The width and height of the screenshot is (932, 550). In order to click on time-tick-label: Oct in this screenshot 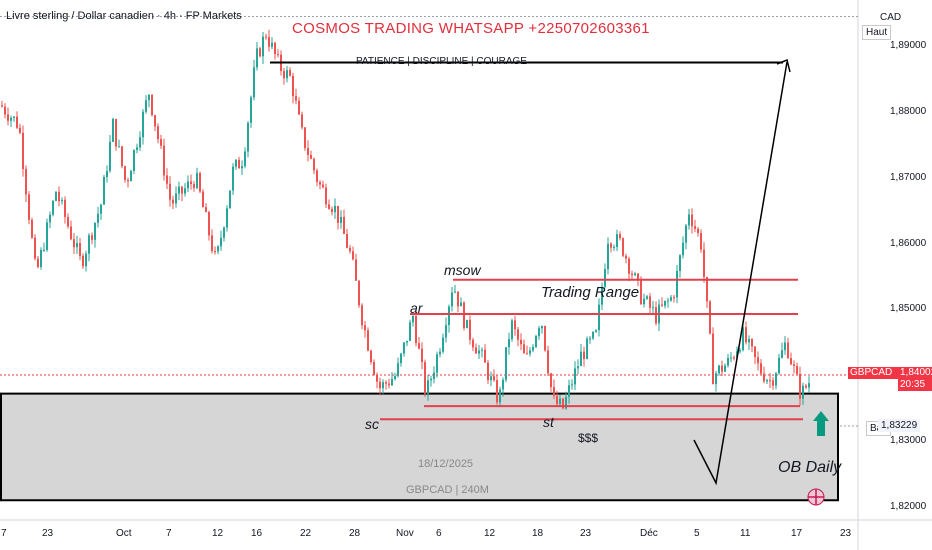, I will do `click(124, 533)`.